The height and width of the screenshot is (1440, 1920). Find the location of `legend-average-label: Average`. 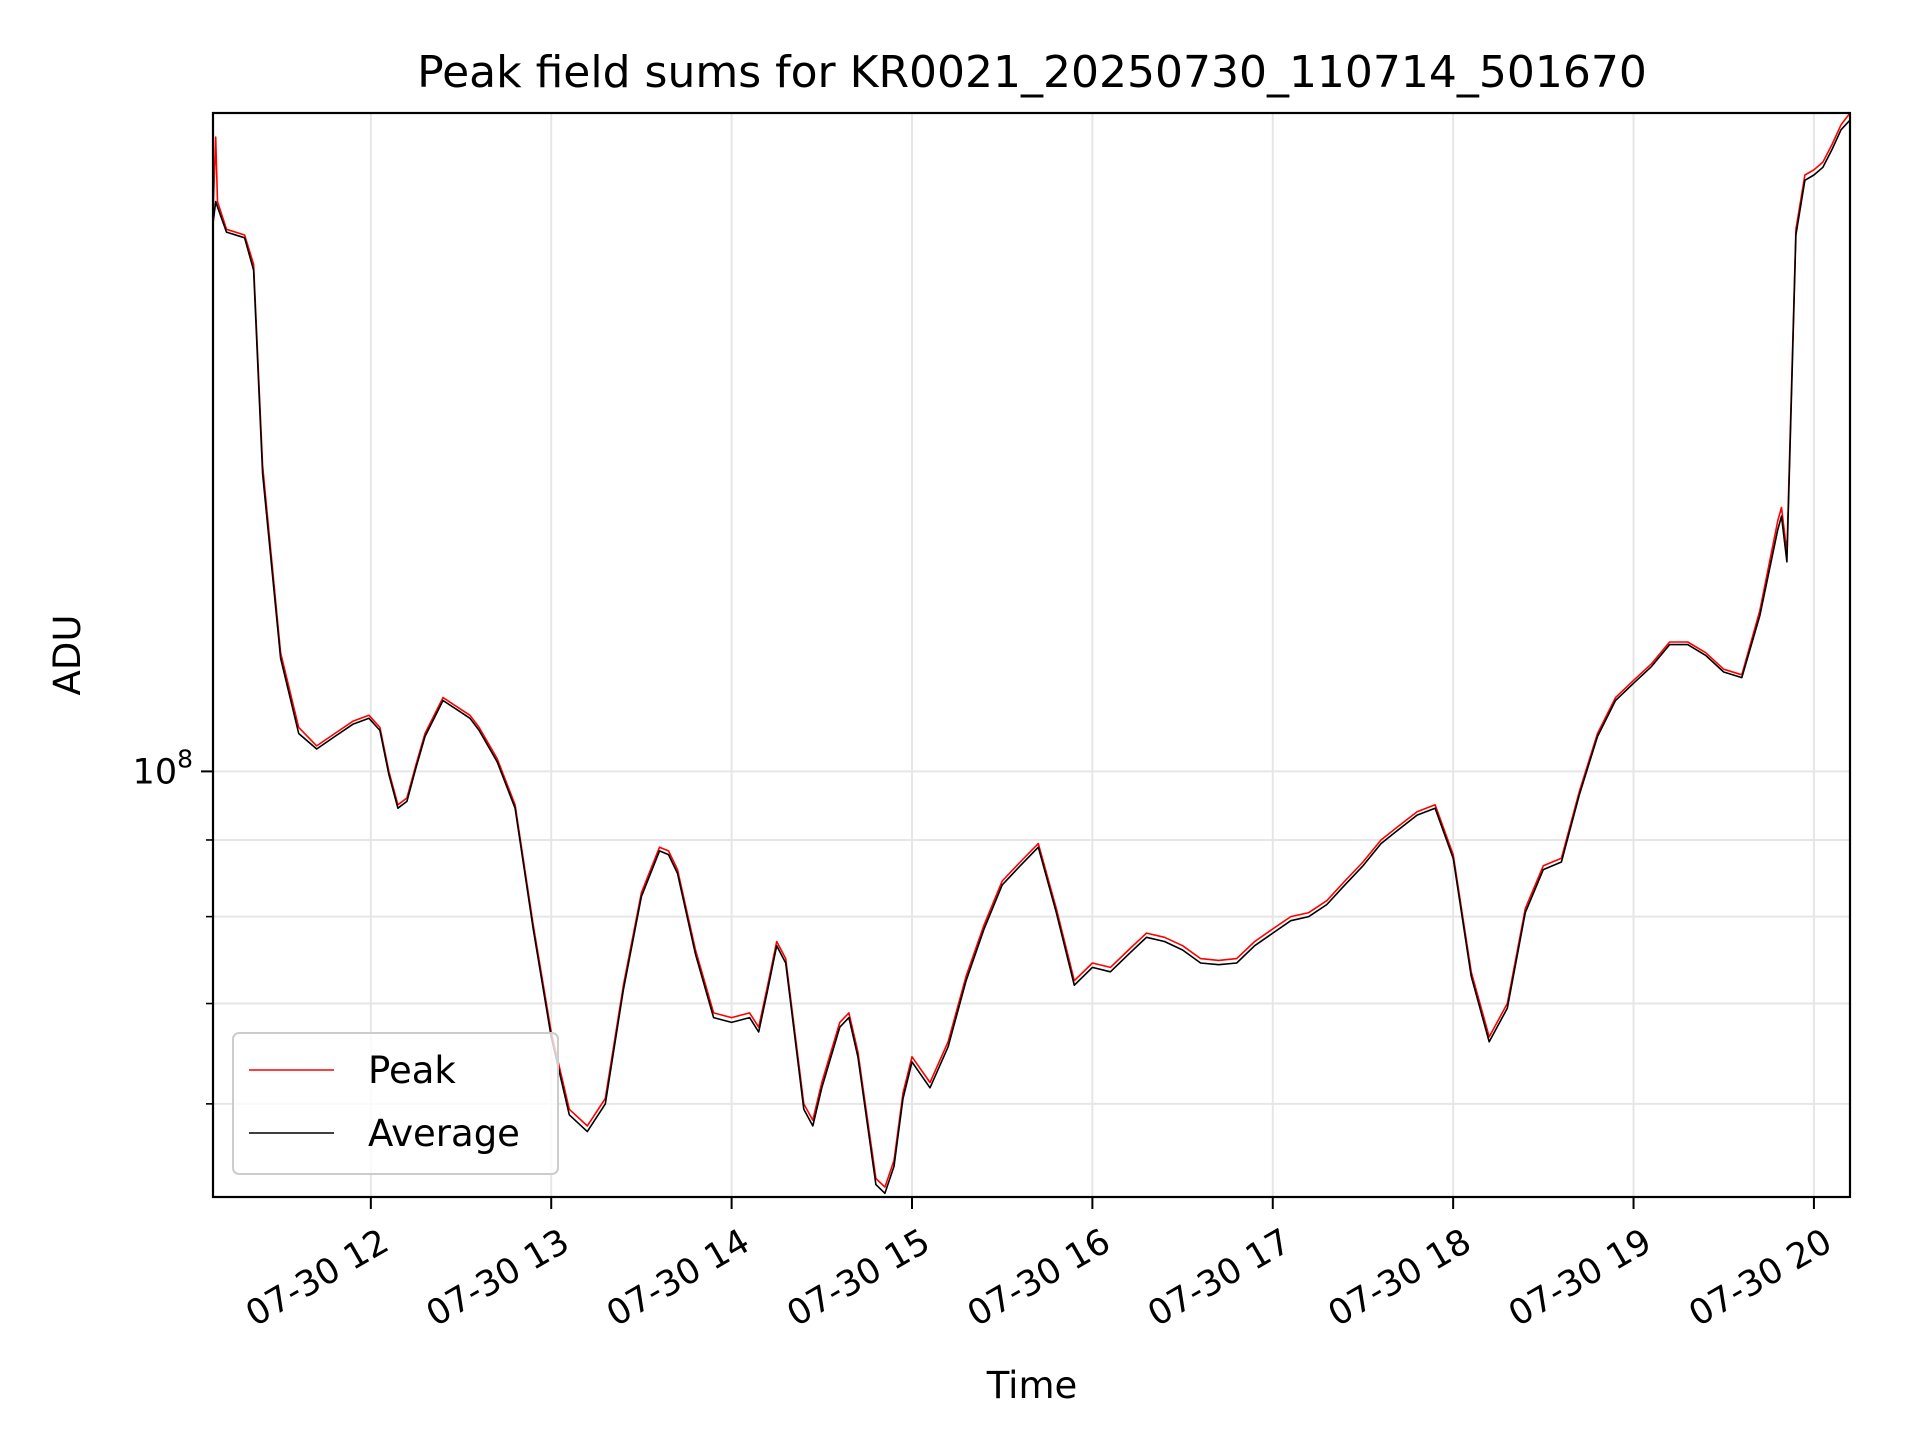

legend-average-label: Average is located at coordinates (444, 1133).